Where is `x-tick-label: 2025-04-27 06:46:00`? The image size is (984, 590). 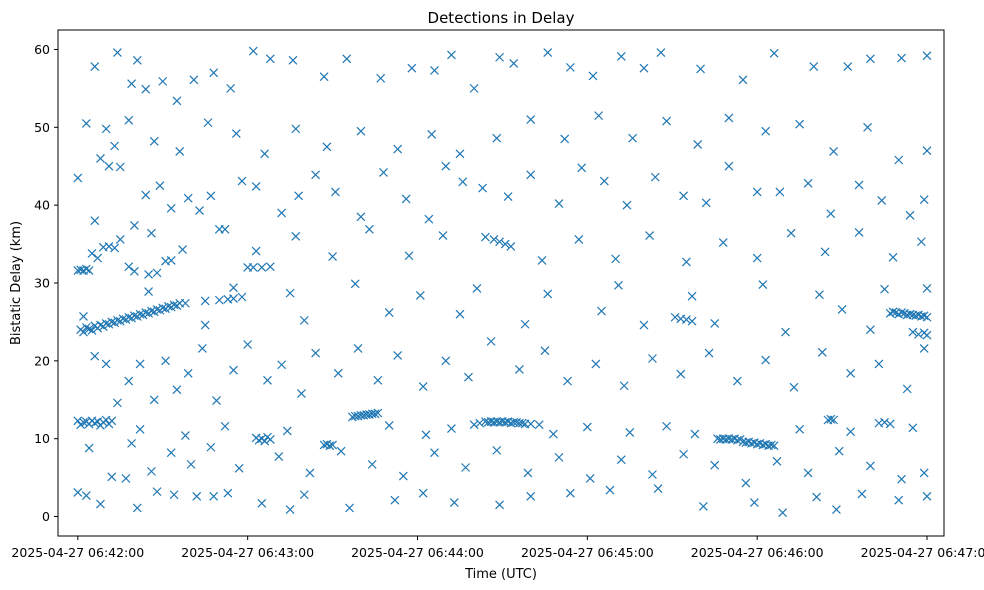
x-tick-label: 2025-04-27 06:46:00 is located at coordinates (757, 552).